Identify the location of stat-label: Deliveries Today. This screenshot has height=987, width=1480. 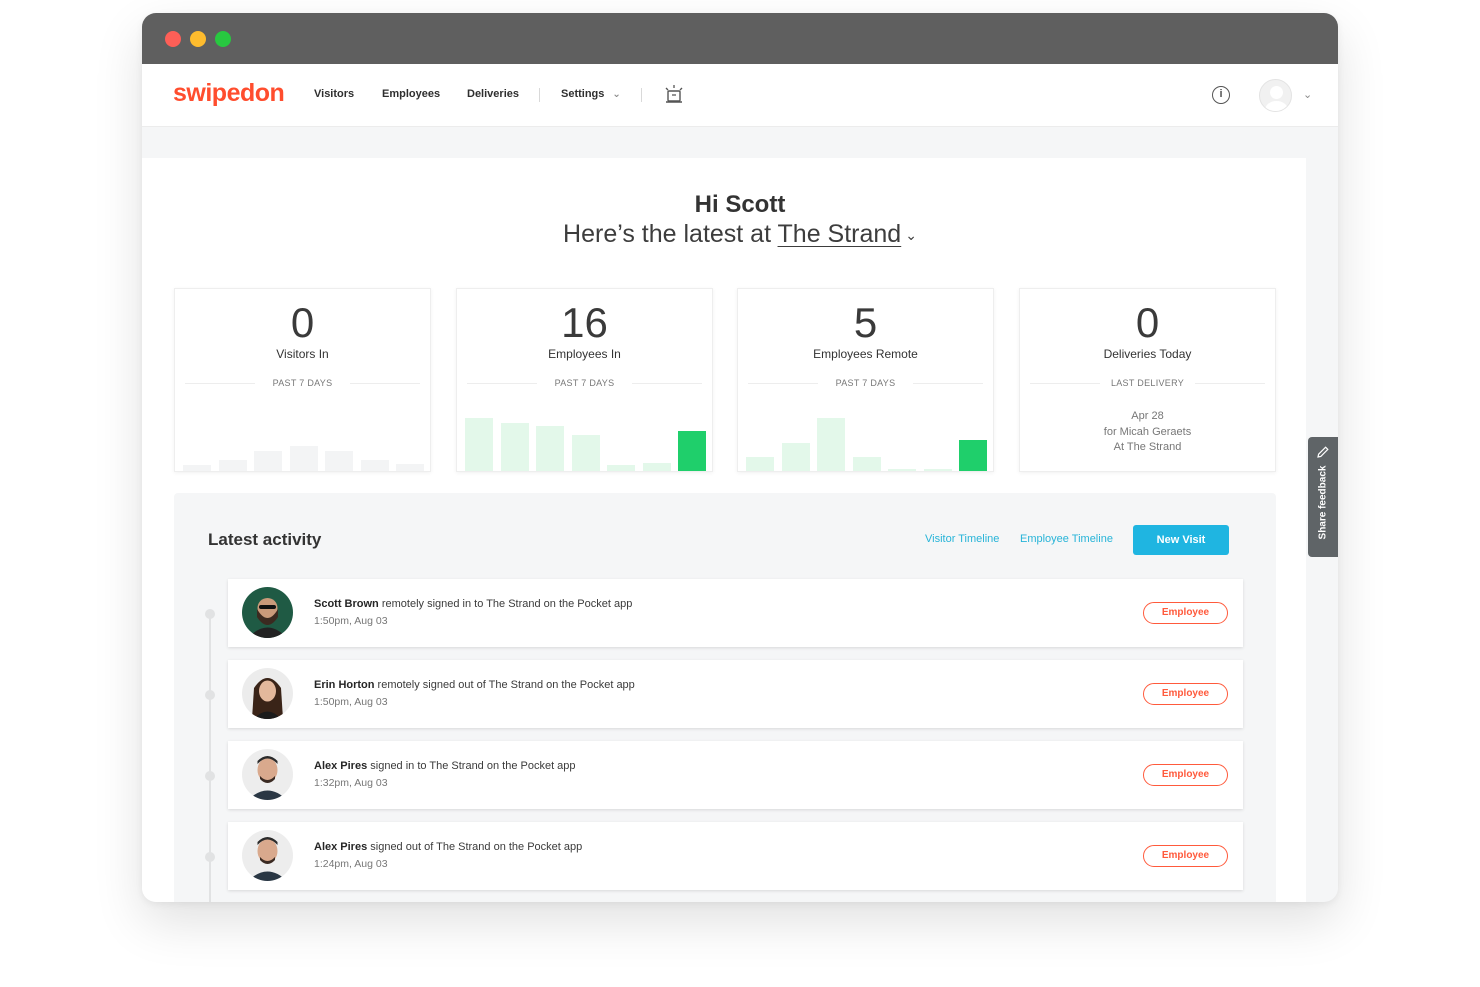
(1147, 354).